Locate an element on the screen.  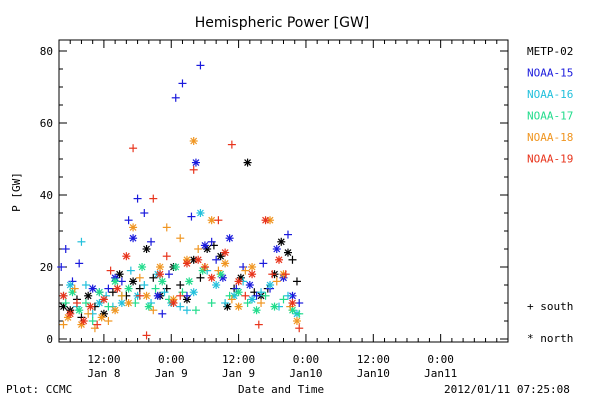
x-tick-label-date: Jan 8 is located at coordinates (103, 373).